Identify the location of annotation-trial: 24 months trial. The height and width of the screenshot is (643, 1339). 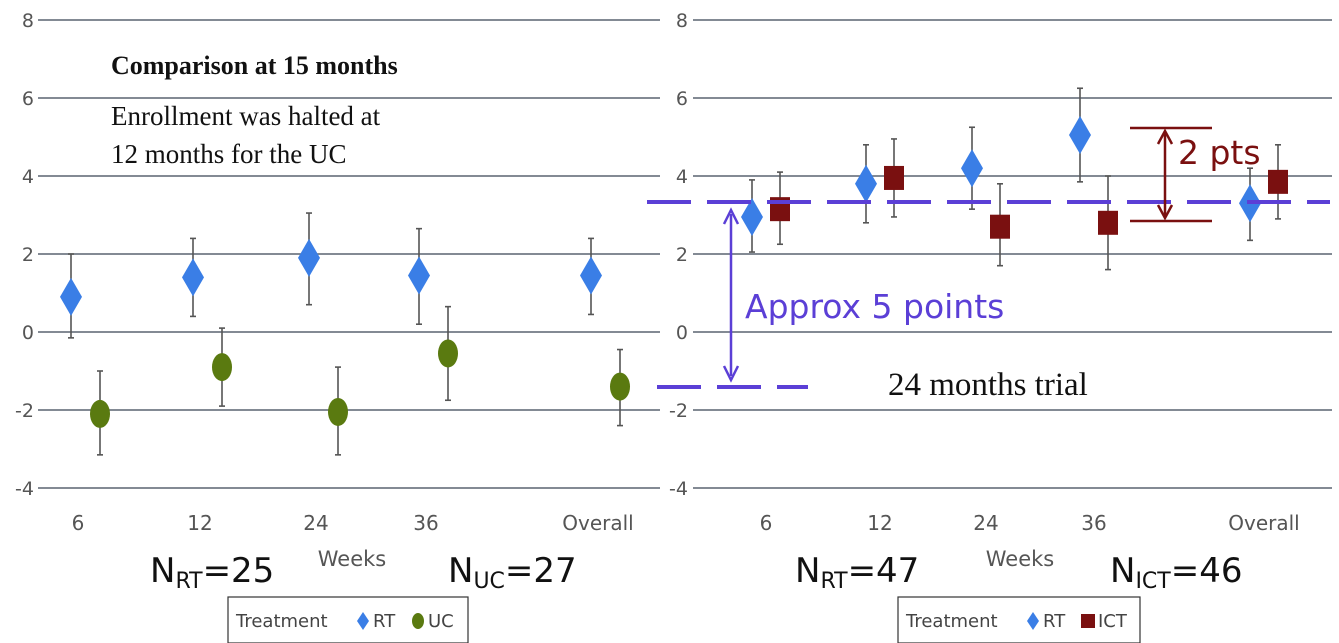
(988, 385).